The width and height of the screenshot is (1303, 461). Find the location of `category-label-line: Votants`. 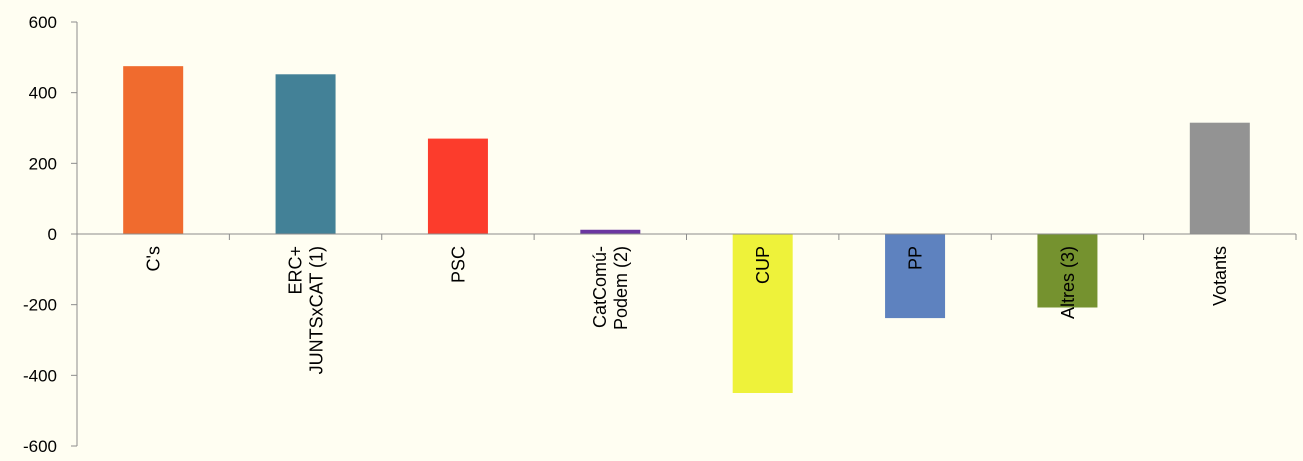

category-label-line: Votants is located at coordinates (1220, 276).